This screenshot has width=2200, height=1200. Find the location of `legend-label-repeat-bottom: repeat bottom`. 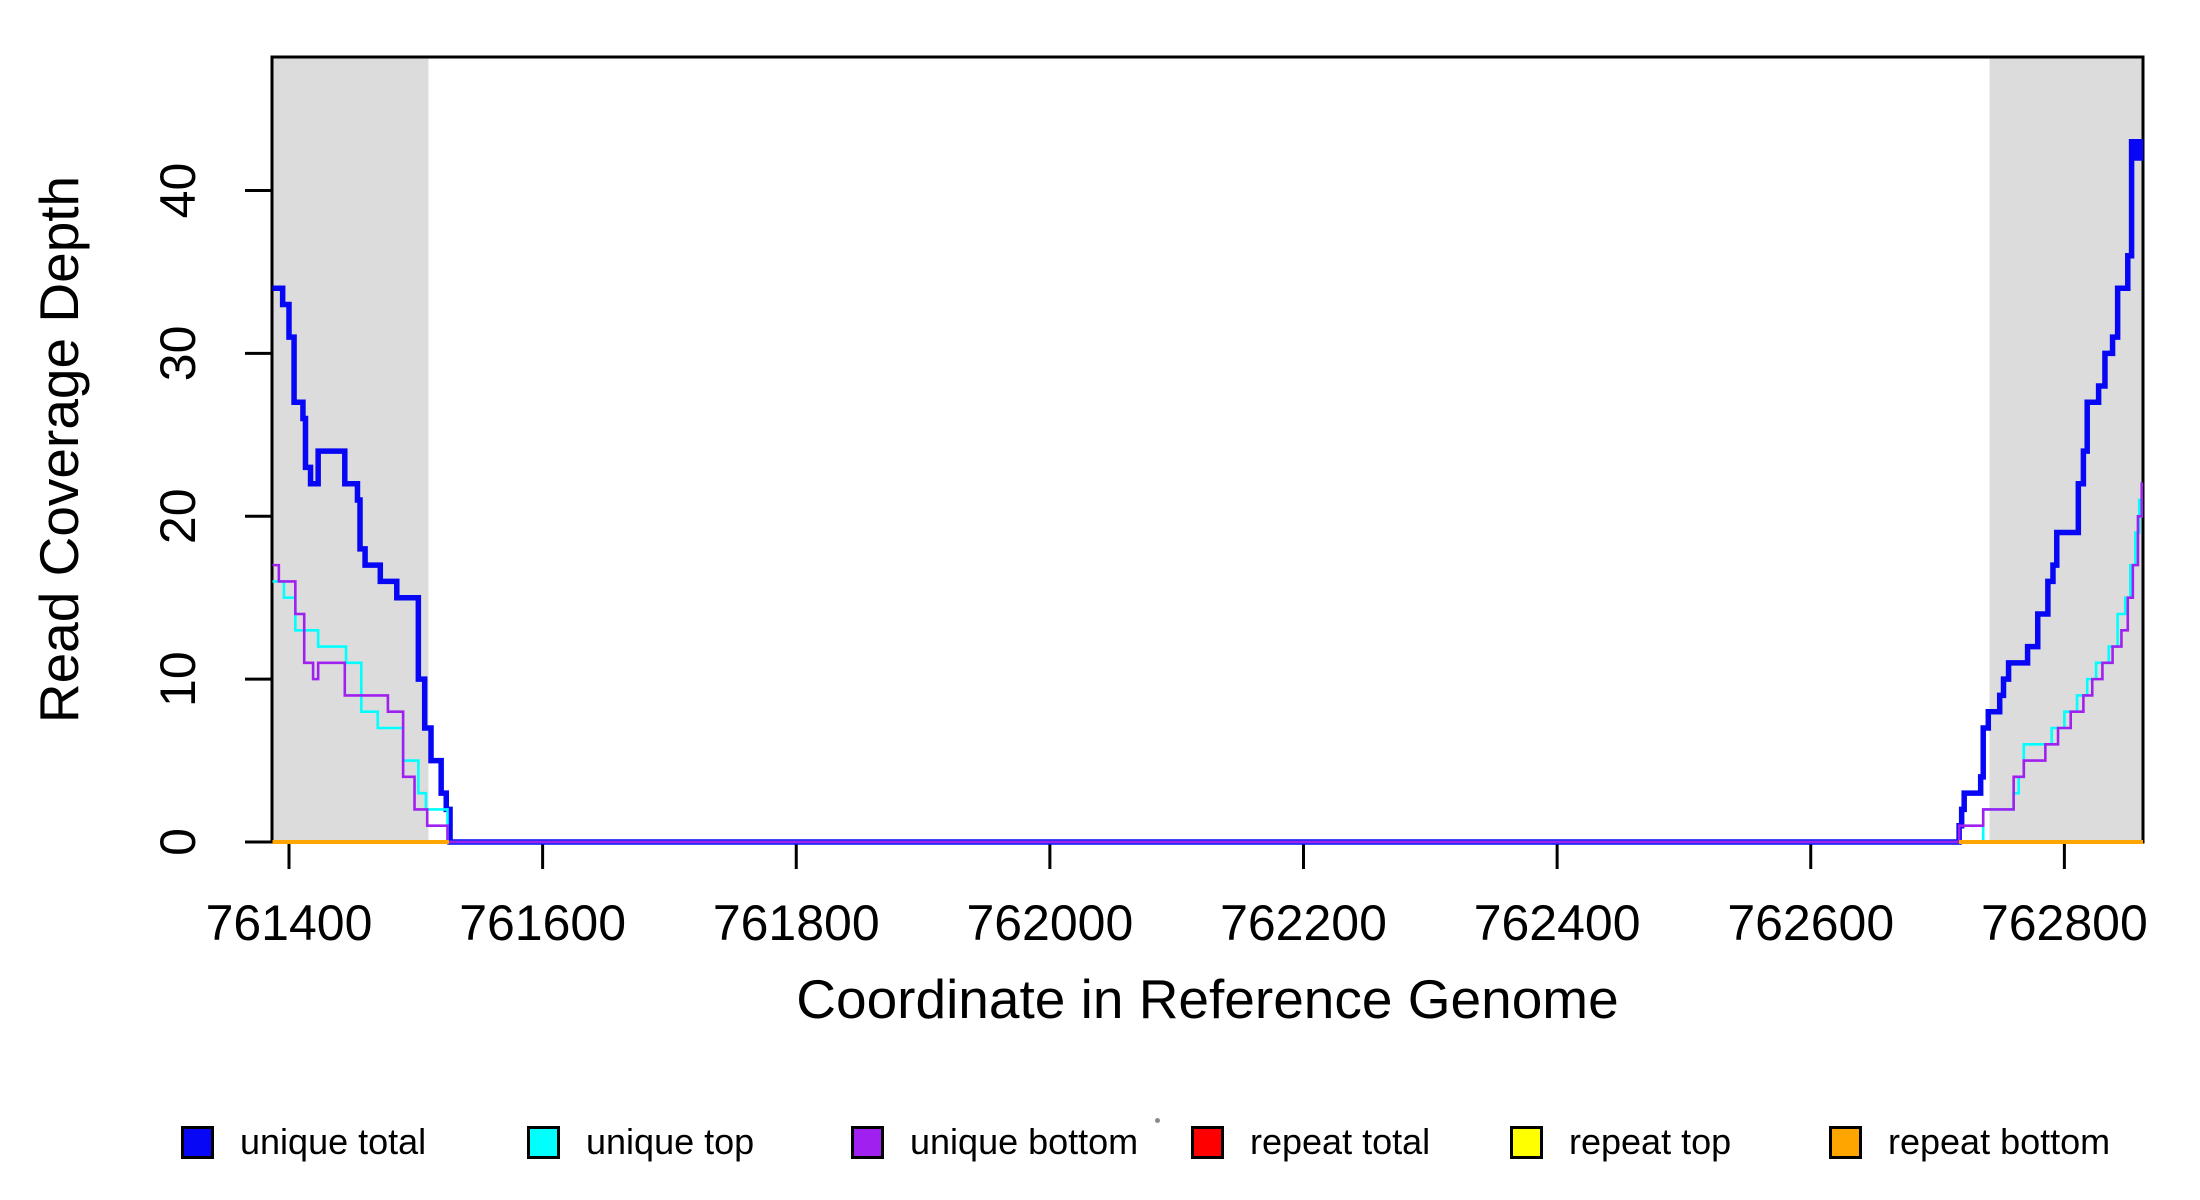

legend-label-repeat-bottom: repeat bottom is located at coordinates (1999, 1141).